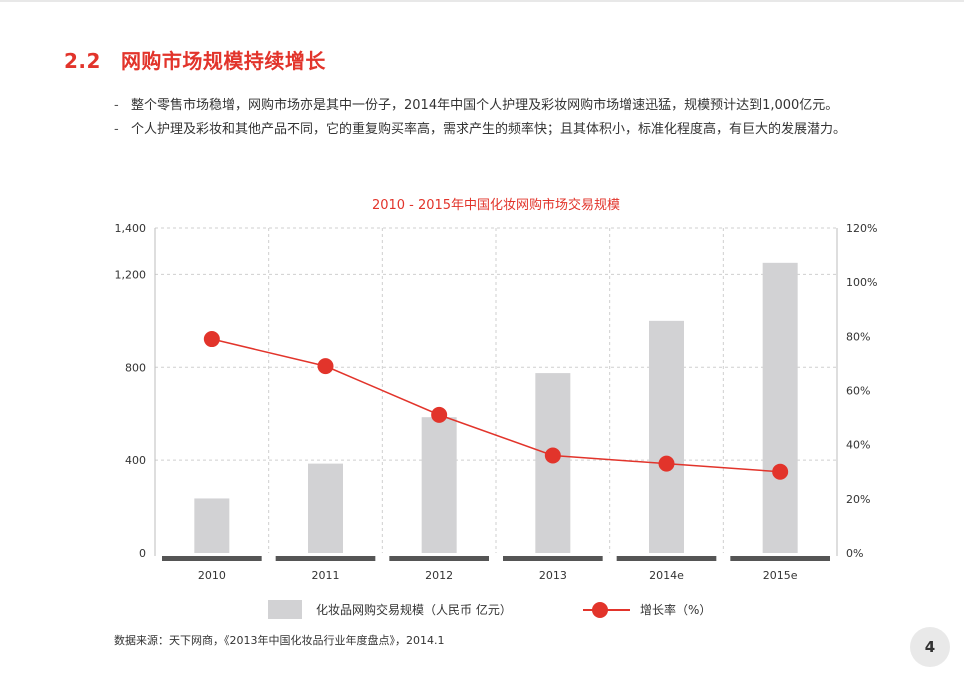 Image resolution: width=964 pixels, height=681 pixels. Describe the element at coordinates (861, 282) in the screenshot. I see `y-right-tick-label: 100%` at that location.